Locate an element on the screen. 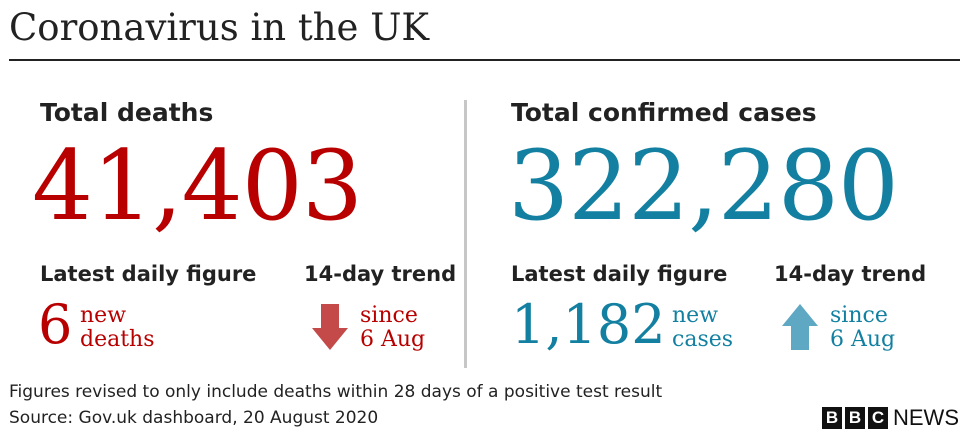 This screenshot has height=435, width=976. deaths-trend-label-line2: 6 Aug is located at coordinates (393, 339).